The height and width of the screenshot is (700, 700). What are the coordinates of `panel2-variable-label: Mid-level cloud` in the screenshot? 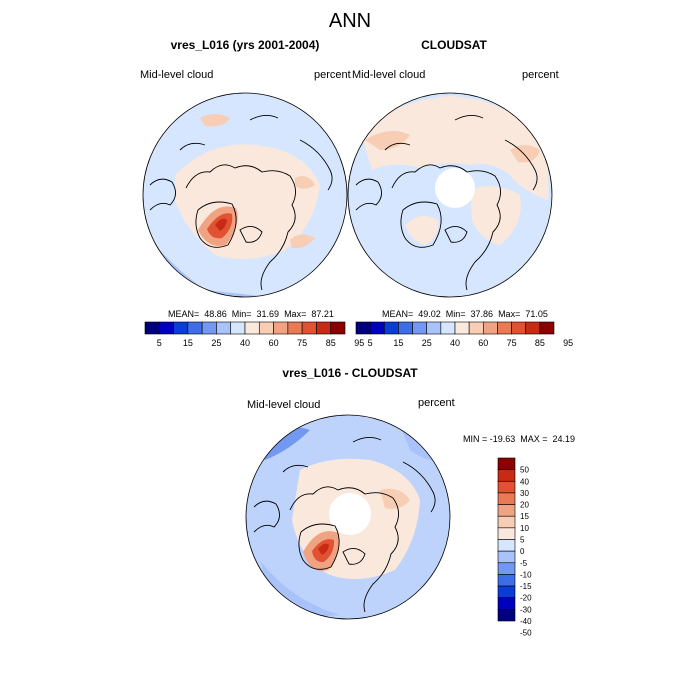 It's located at (389, 75).